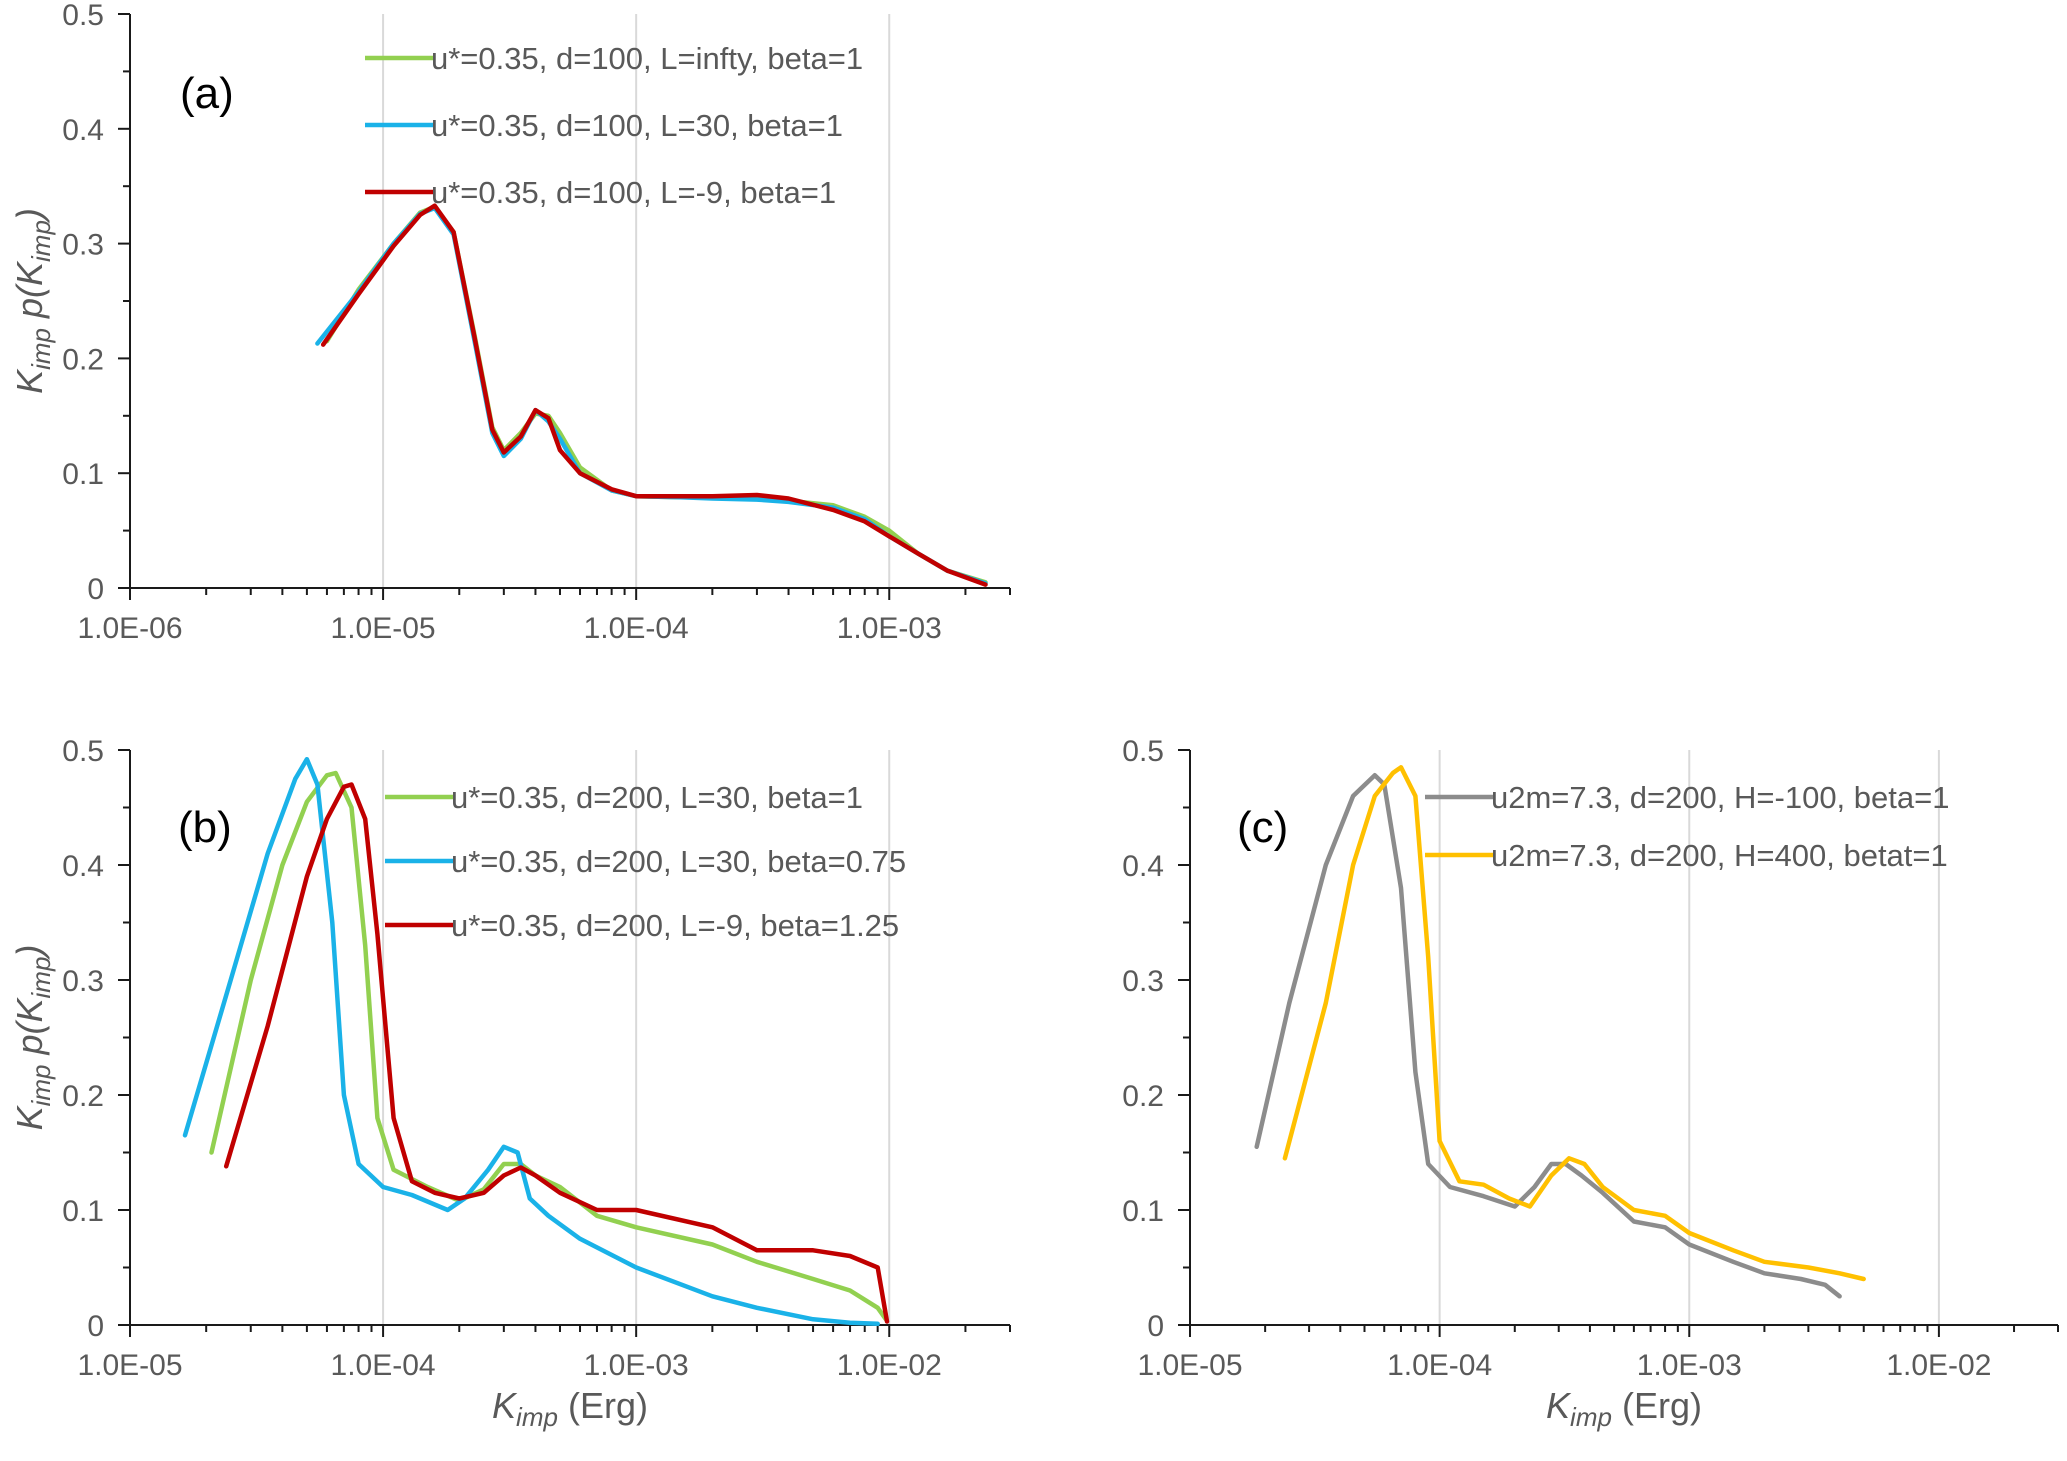 The image size is (2067, 1461). I want to click on legend-entry: u*=0.35, d=200, L=30, beta=1, so click(657, 797).